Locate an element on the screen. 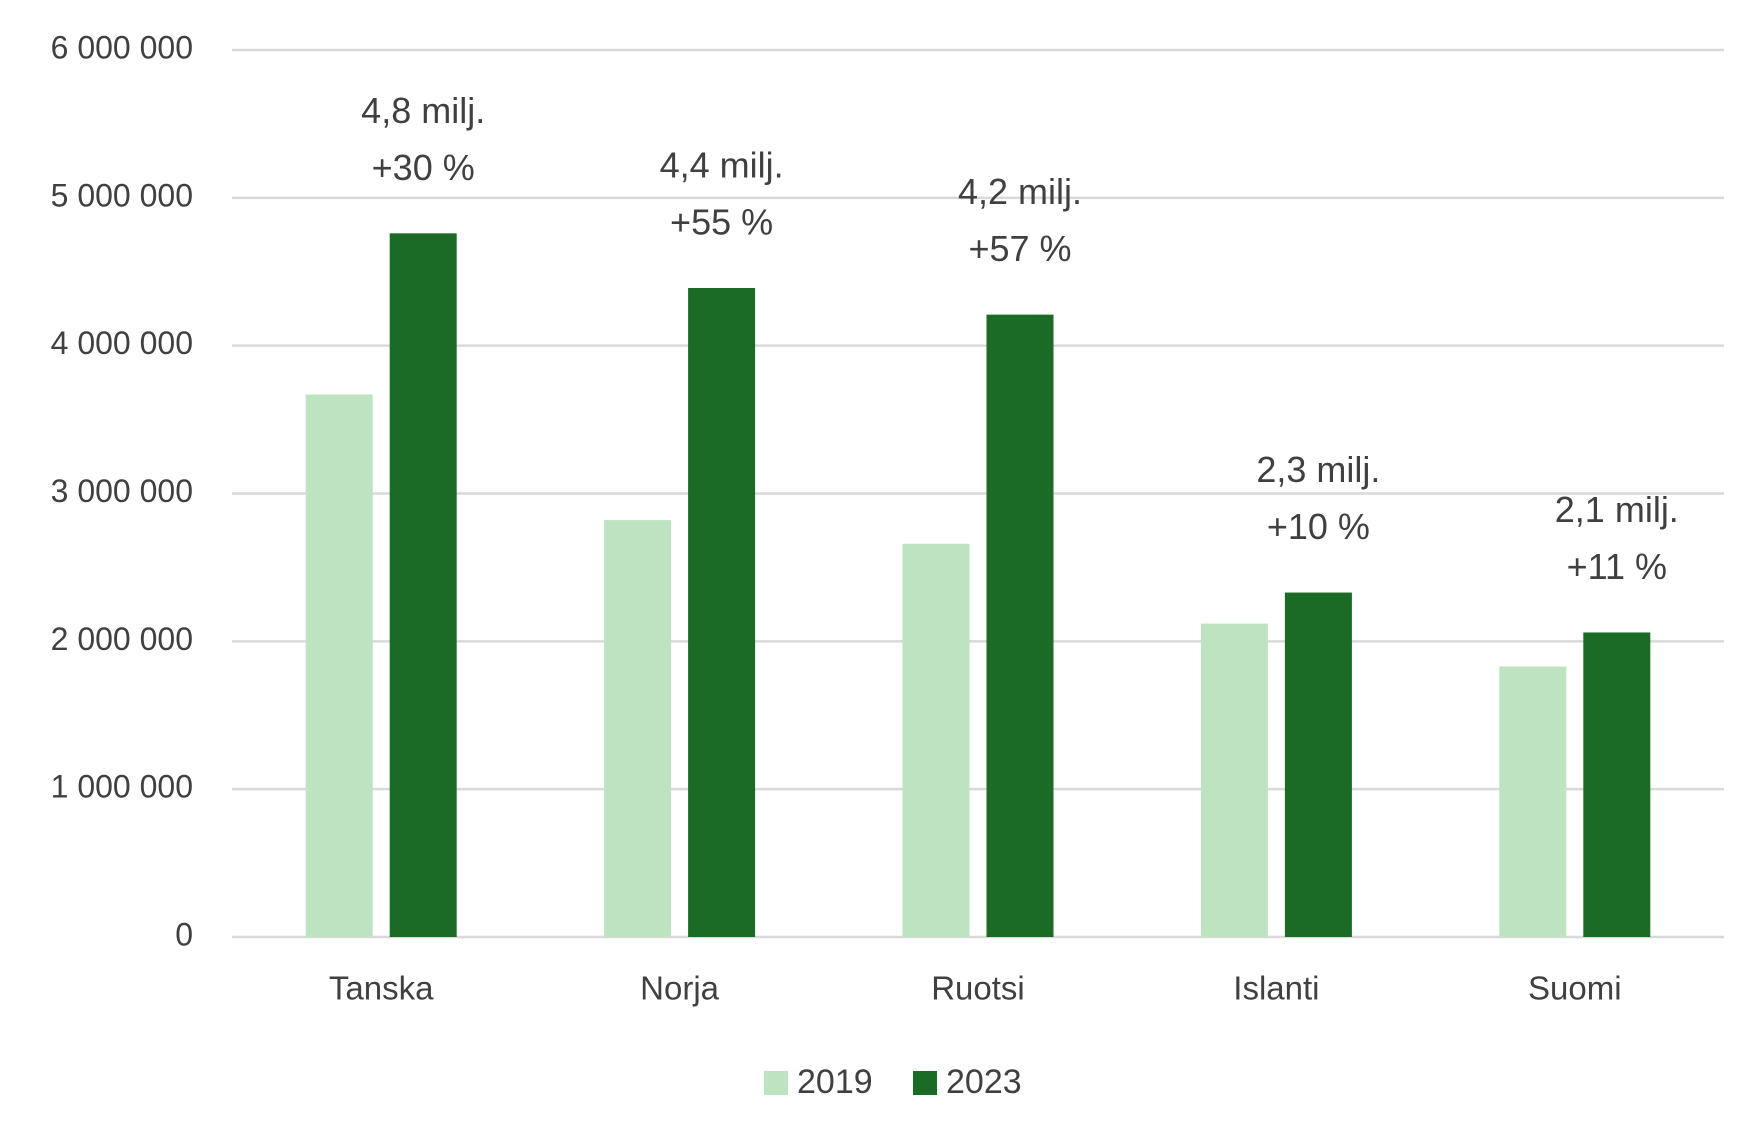 The width and height of the screenshot is (1754, 1139). change-label: +11 % is located at coordinates (1617, 566).